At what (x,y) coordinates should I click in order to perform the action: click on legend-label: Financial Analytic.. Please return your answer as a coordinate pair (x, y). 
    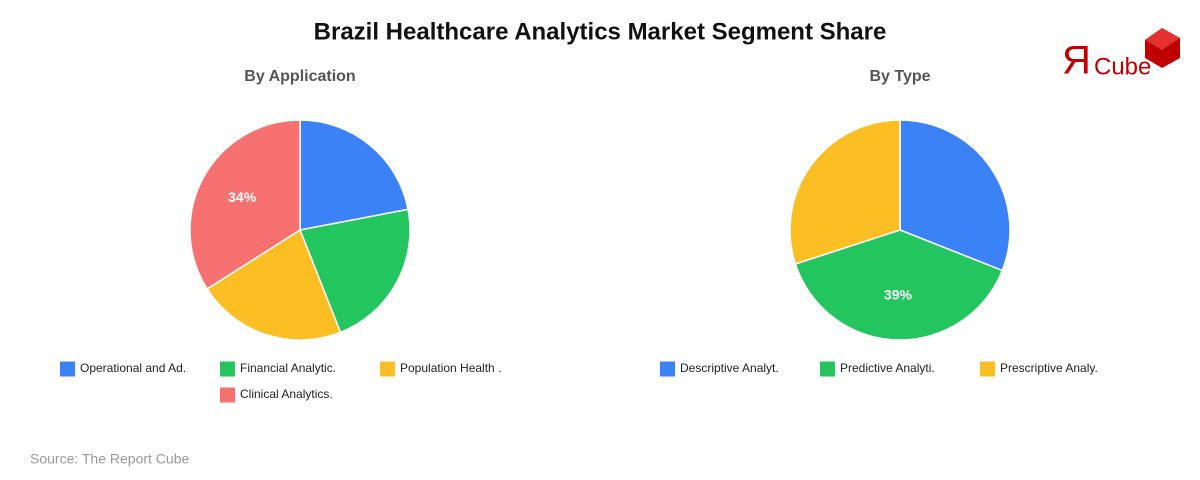
    Looking at the image, I should click on (288, 368).